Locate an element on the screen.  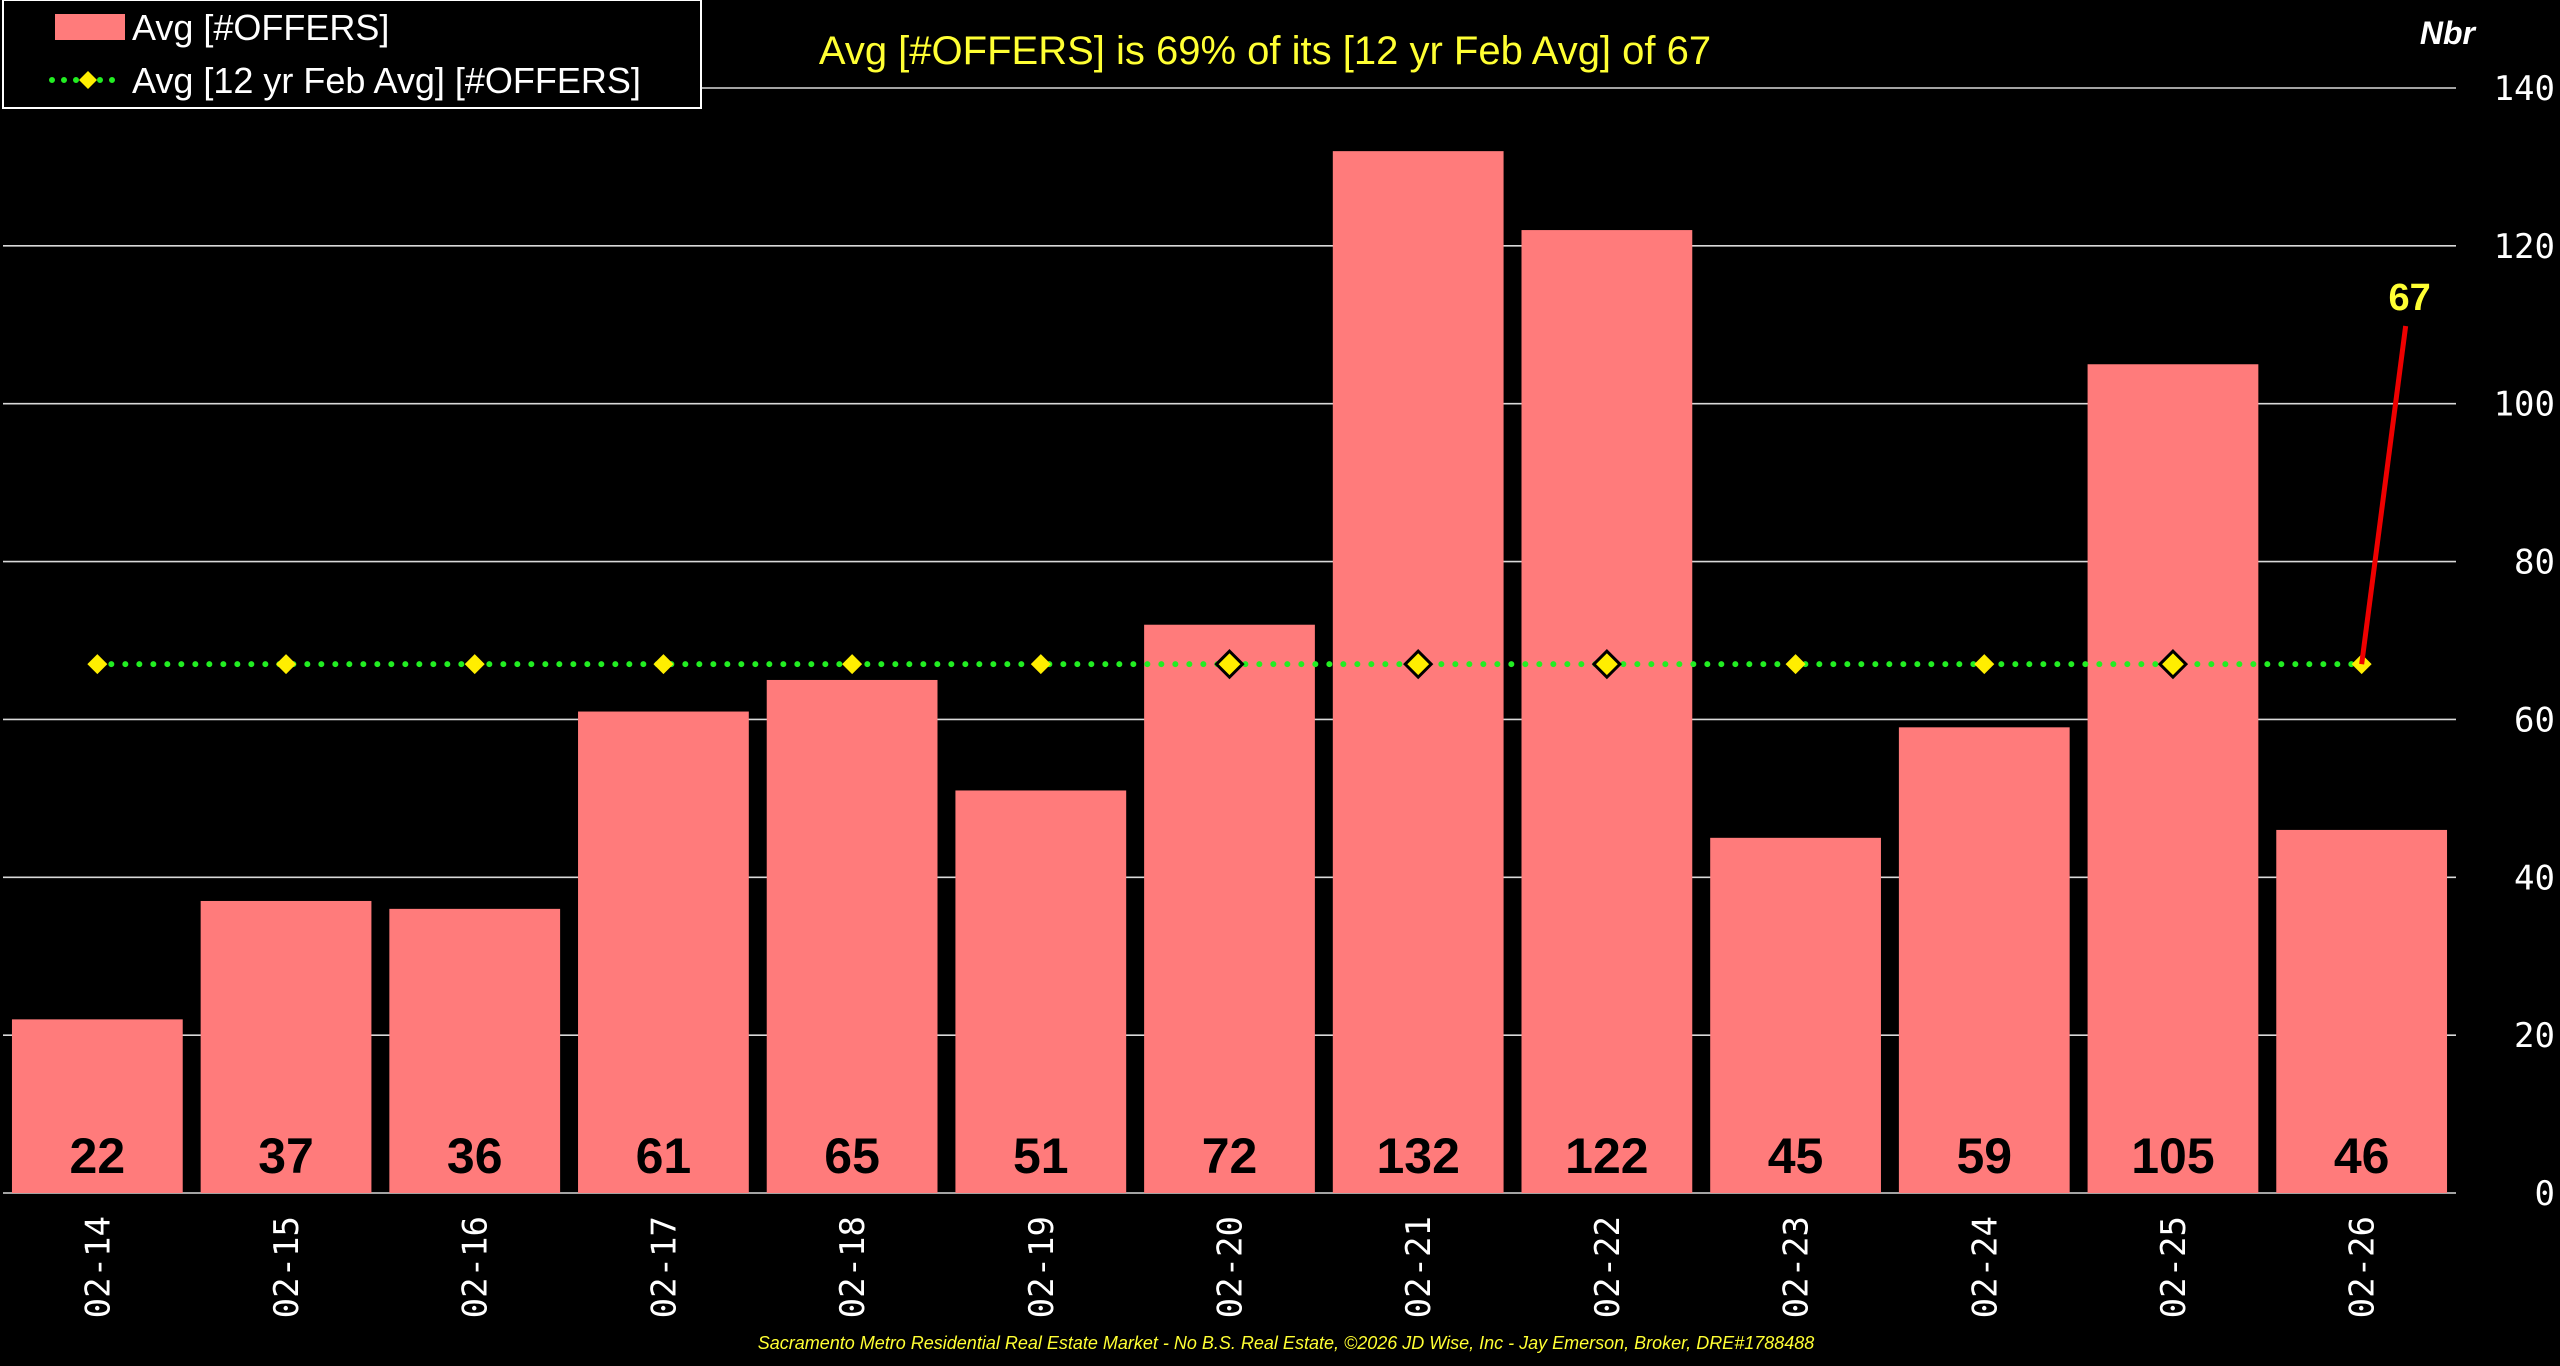
bar-value-label: 132 is located at coordinates (1417, 1156).